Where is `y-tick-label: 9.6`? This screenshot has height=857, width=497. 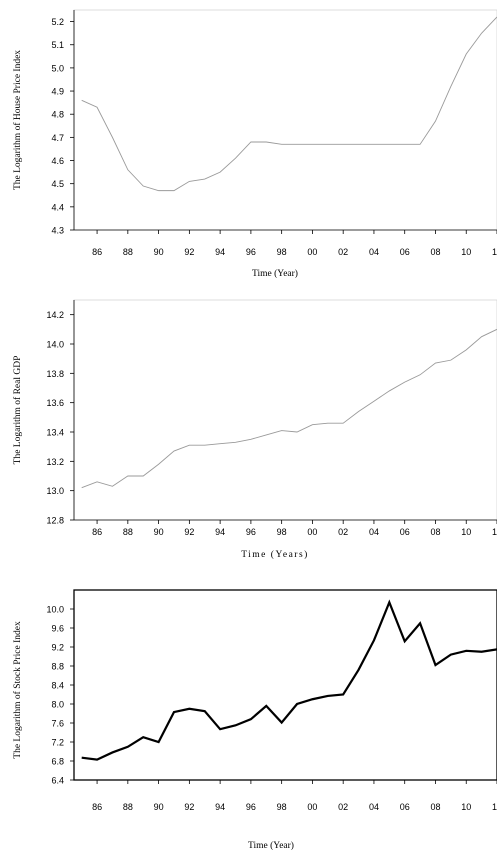
y-tick-label: 9.6 is located at coordinates (57, 629).